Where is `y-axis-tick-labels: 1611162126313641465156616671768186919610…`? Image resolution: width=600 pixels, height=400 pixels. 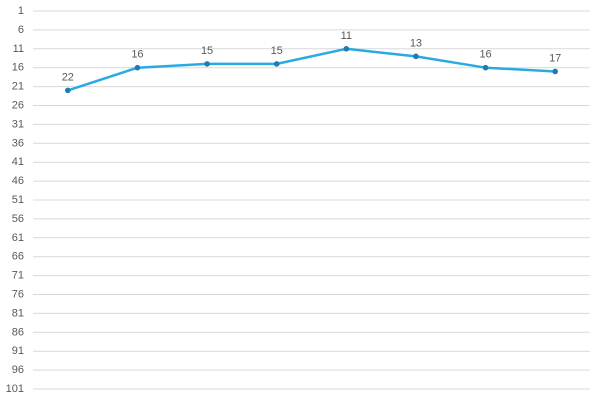 y-axis-tick-labels: 1611162126313641465156616671768186919610… is located at coordinates (15, 200).